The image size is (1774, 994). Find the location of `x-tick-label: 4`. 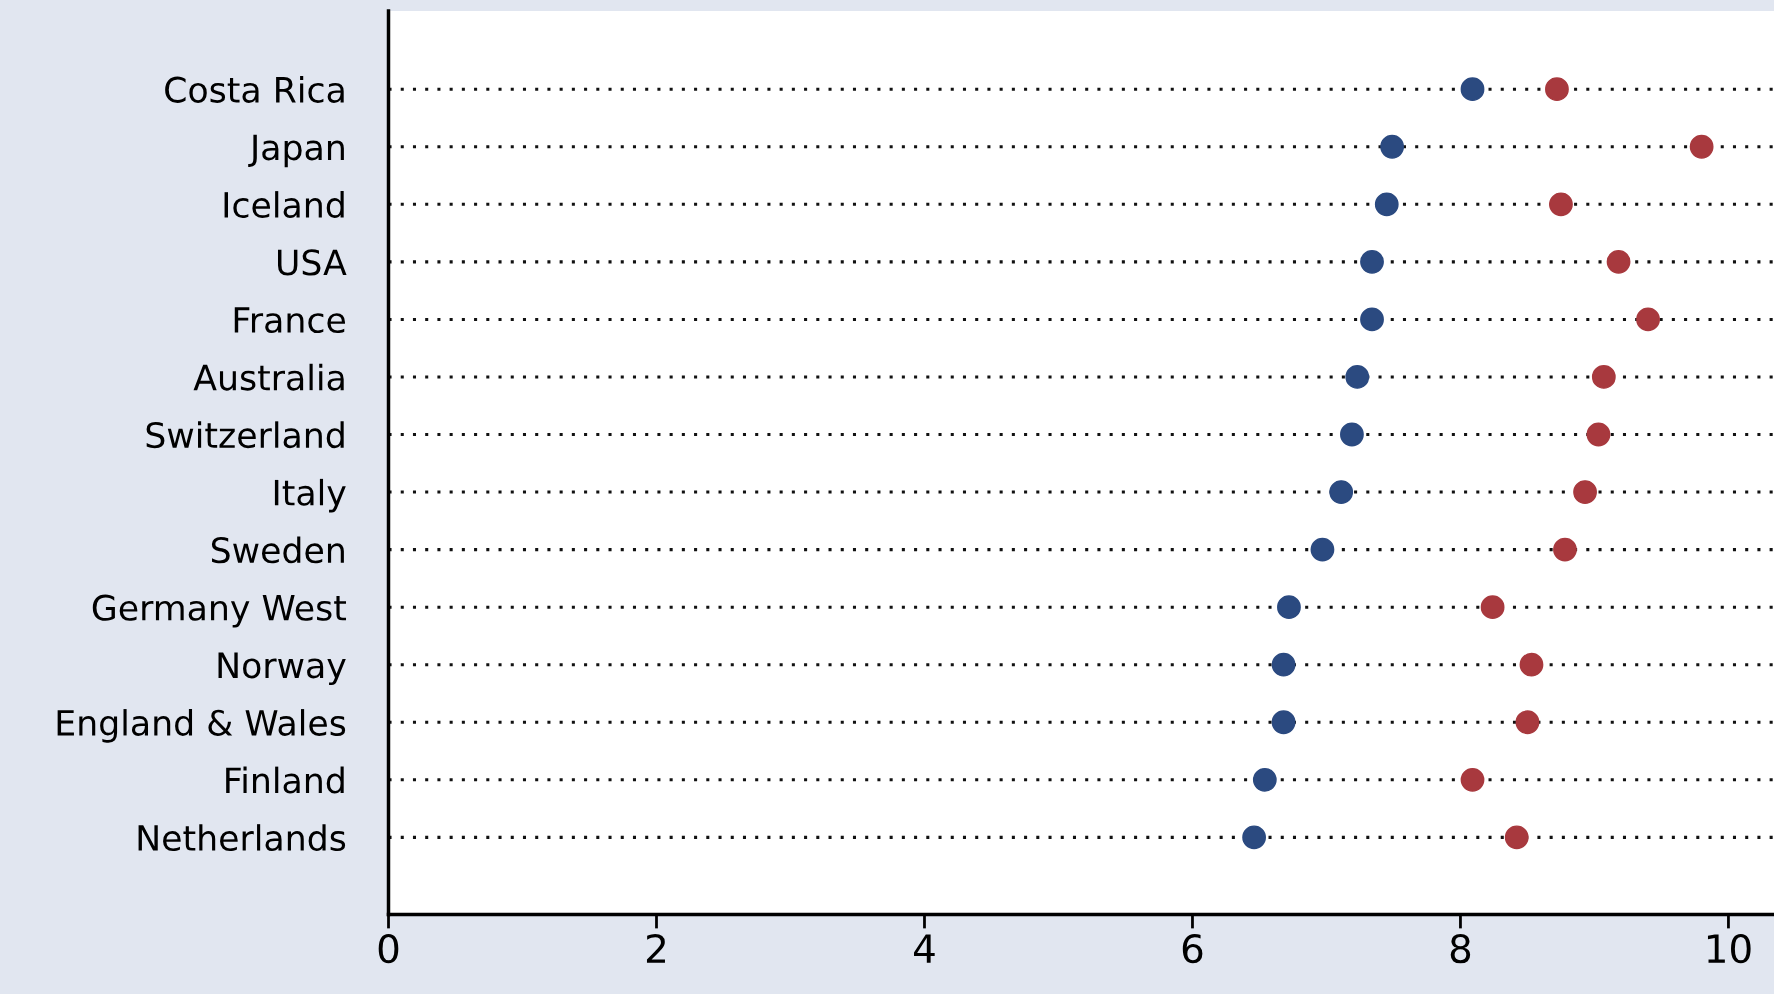

x-tick-label: 4 is located at coordinates (924, 948).